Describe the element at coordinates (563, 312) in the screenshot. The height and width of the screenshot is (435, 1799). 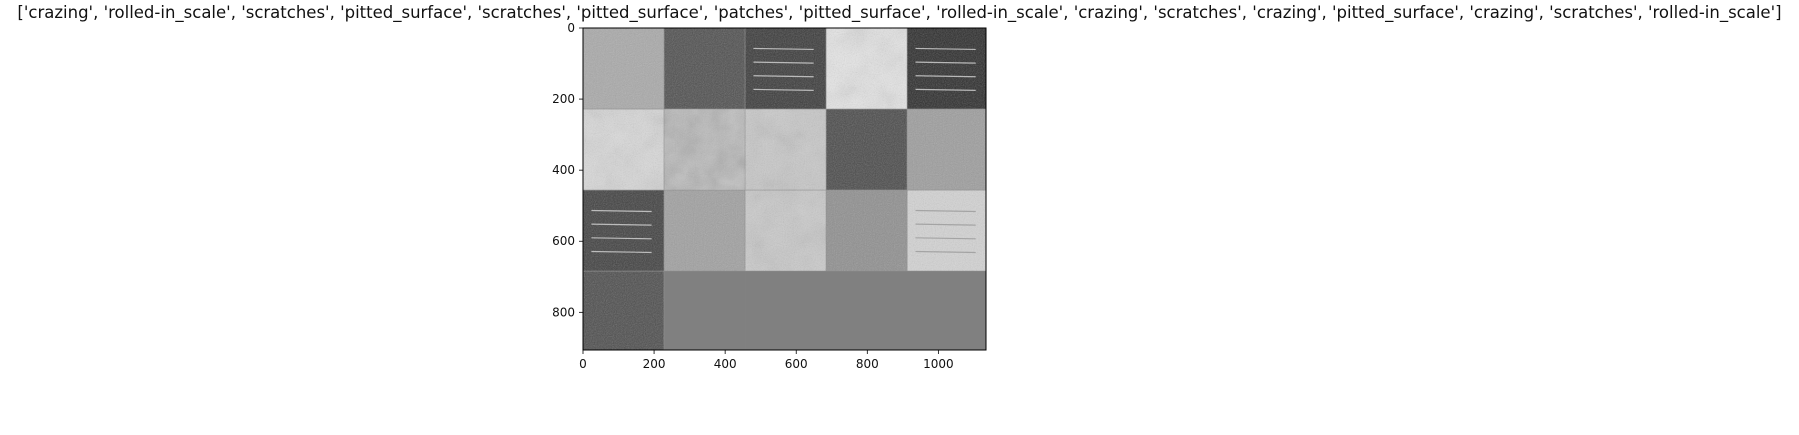
I see `y-tick-label: 800` at that location.